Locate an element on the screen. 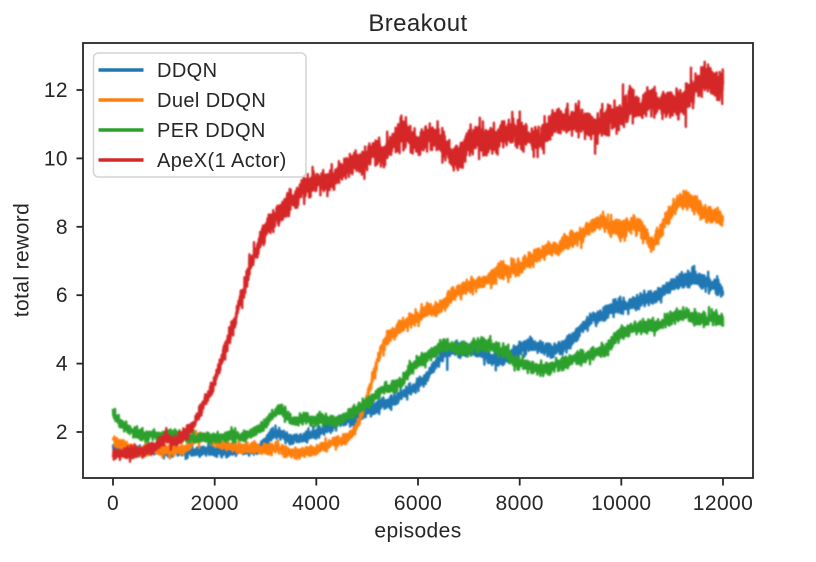  svg-text: DDQN is located at coordinates (187, 71).